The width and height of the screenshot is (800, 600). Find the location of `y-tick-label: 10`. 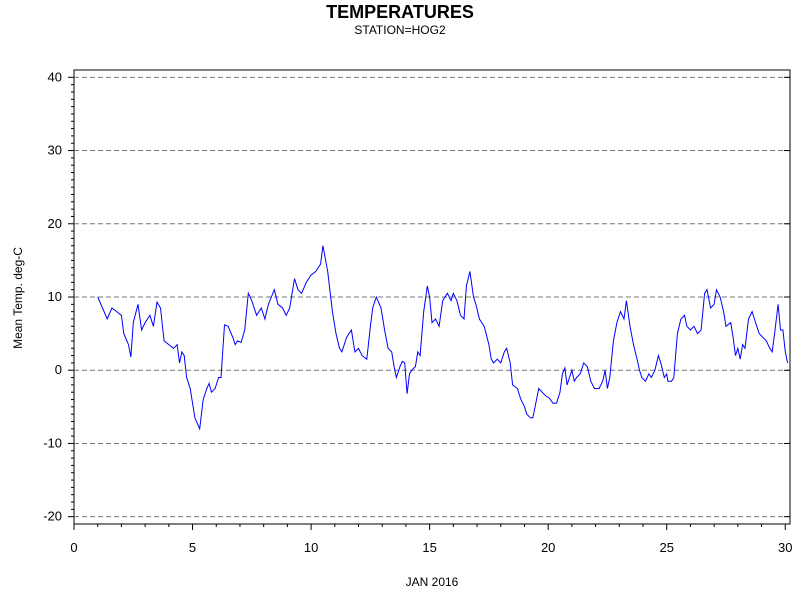

y-tick-label: 10 is located at coordinates (55, 296).